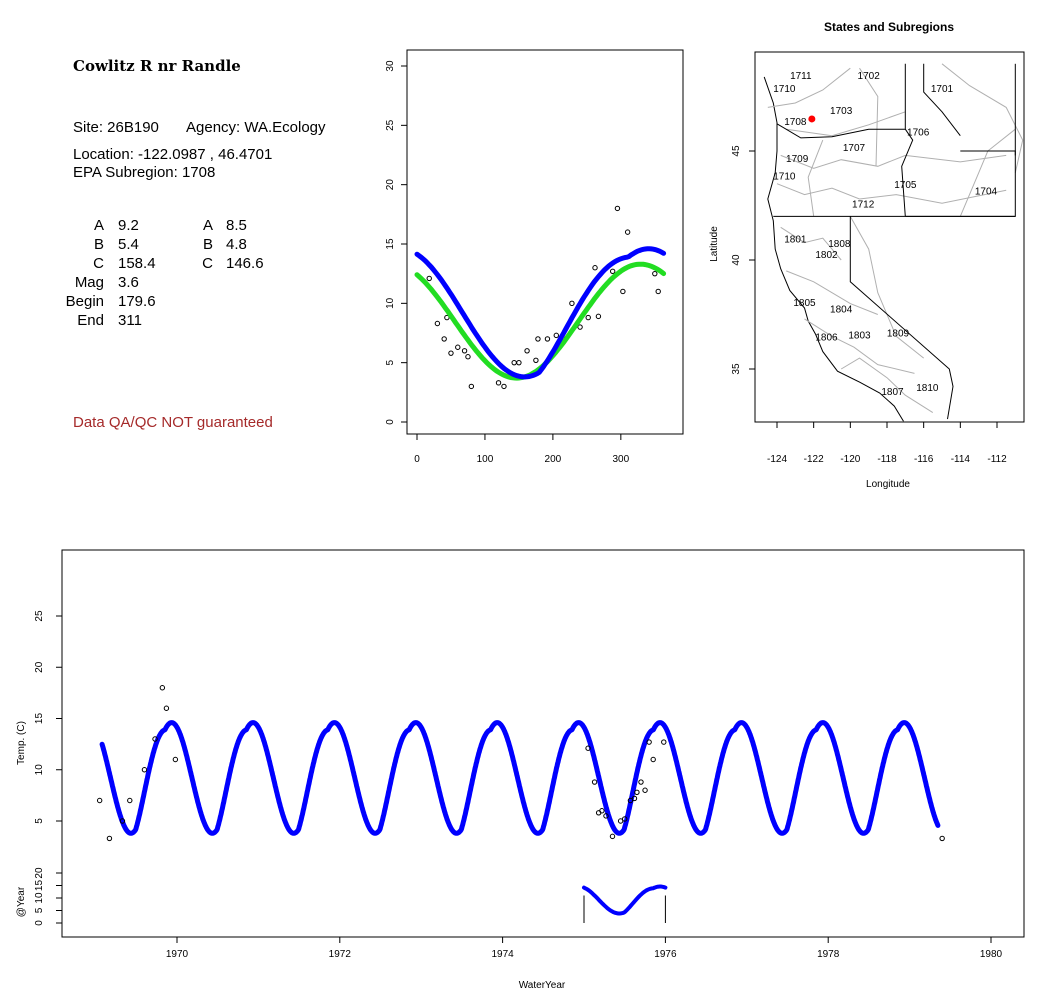  Describe the element at coordinates (39, 910) in the screenshot. I see `y-tick-label-year: 5` at that location.